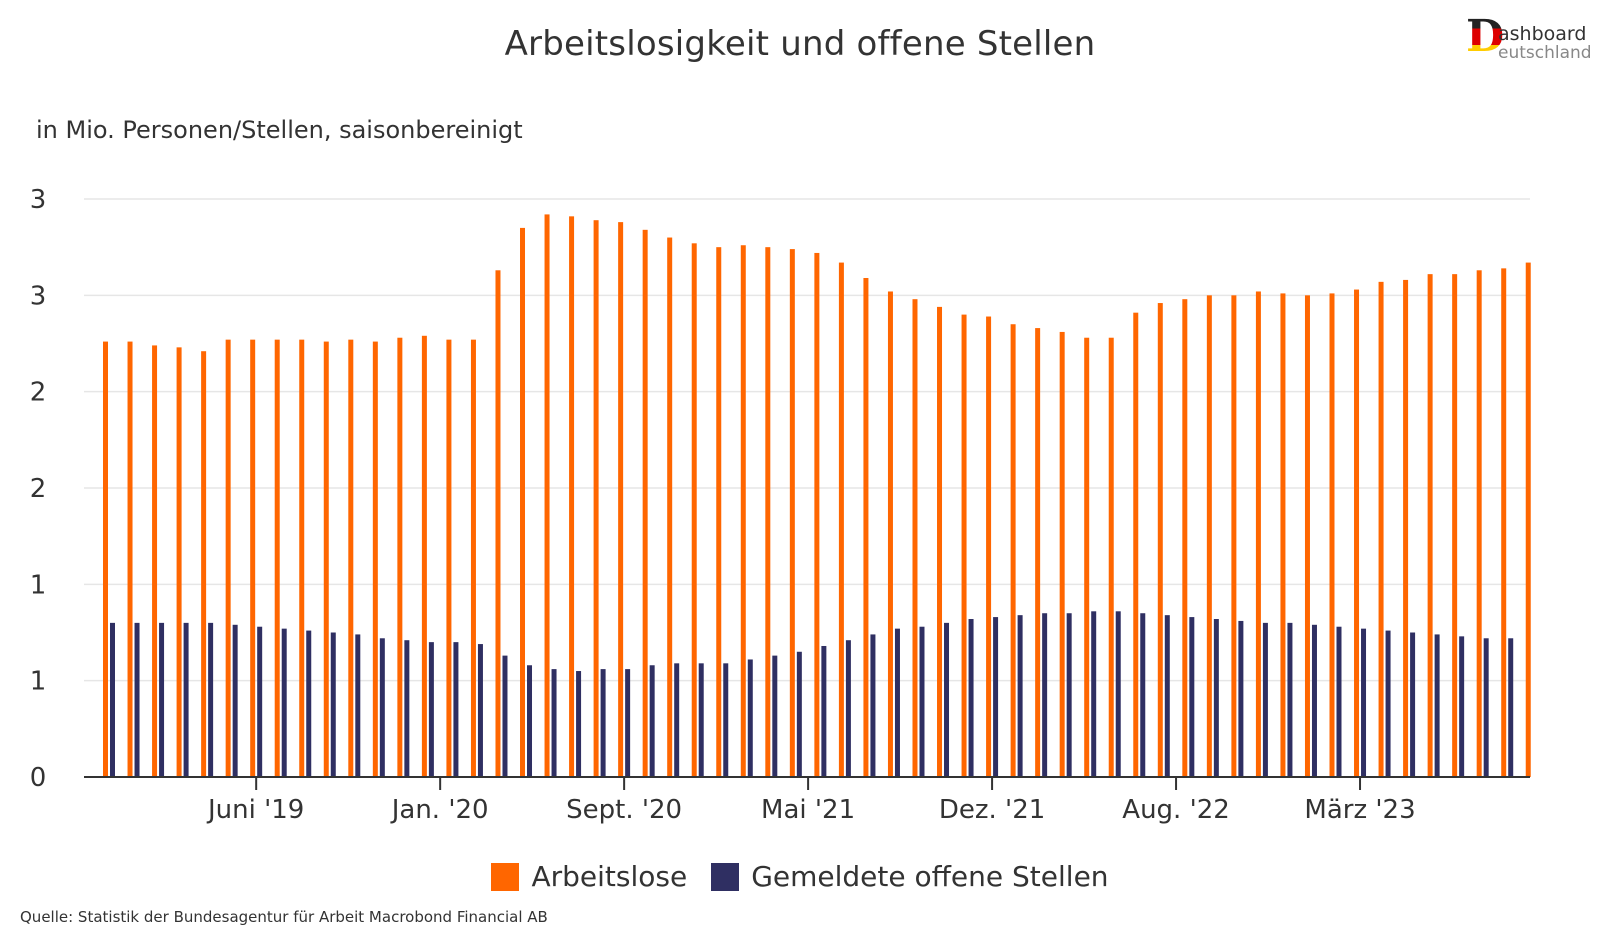 This screenshot has width=1600, height=940. I want to click on chart-legend: Arbeitslose Gemeldete offene Stellen, so click(800, 876).